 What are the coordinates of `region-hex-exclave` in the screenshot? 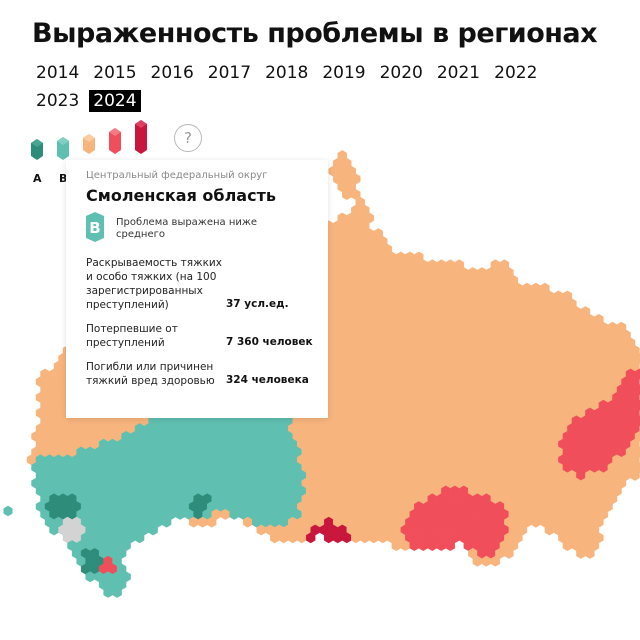 It's located at (8, 511).